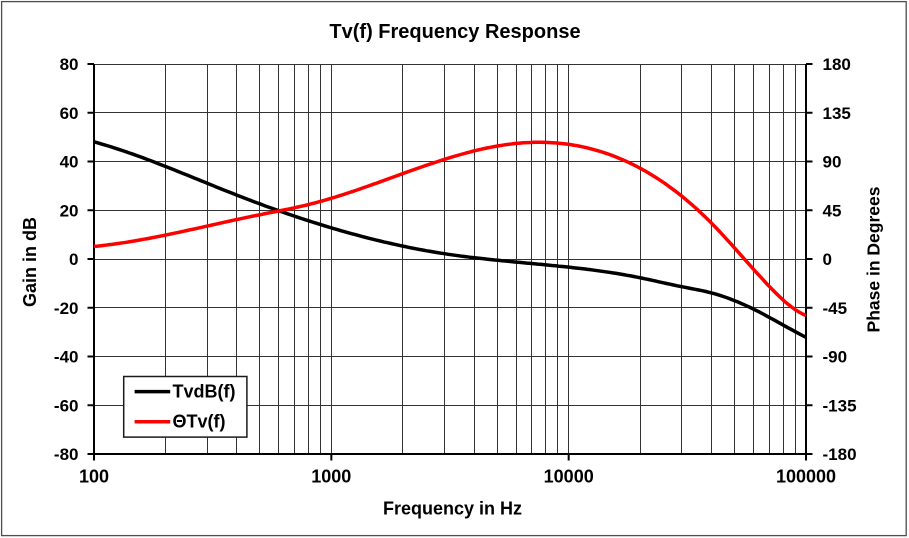 The height and width of the screenshot is (538, 909). I want to click on svg-text: 40, so click(69, 162).